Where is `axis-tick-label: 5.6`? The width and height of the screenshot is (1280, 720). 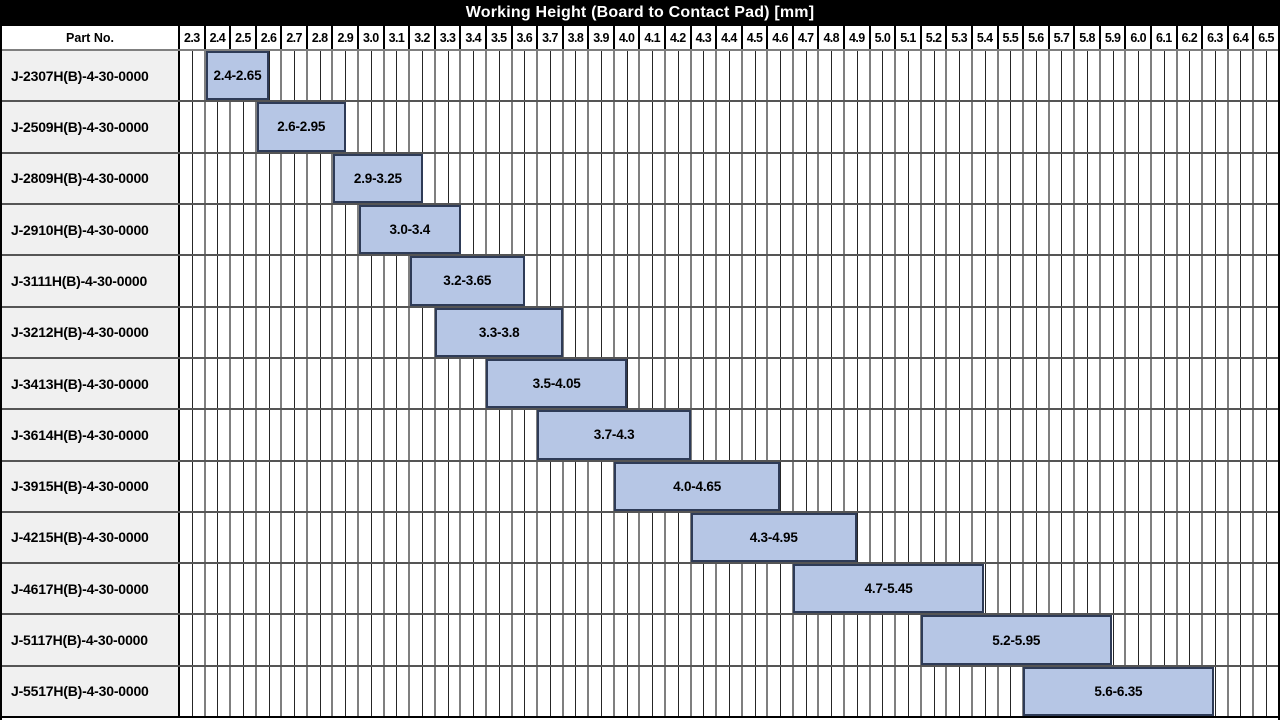 axis-tick-label: 5.6 is located at coordinates (1035, 37).